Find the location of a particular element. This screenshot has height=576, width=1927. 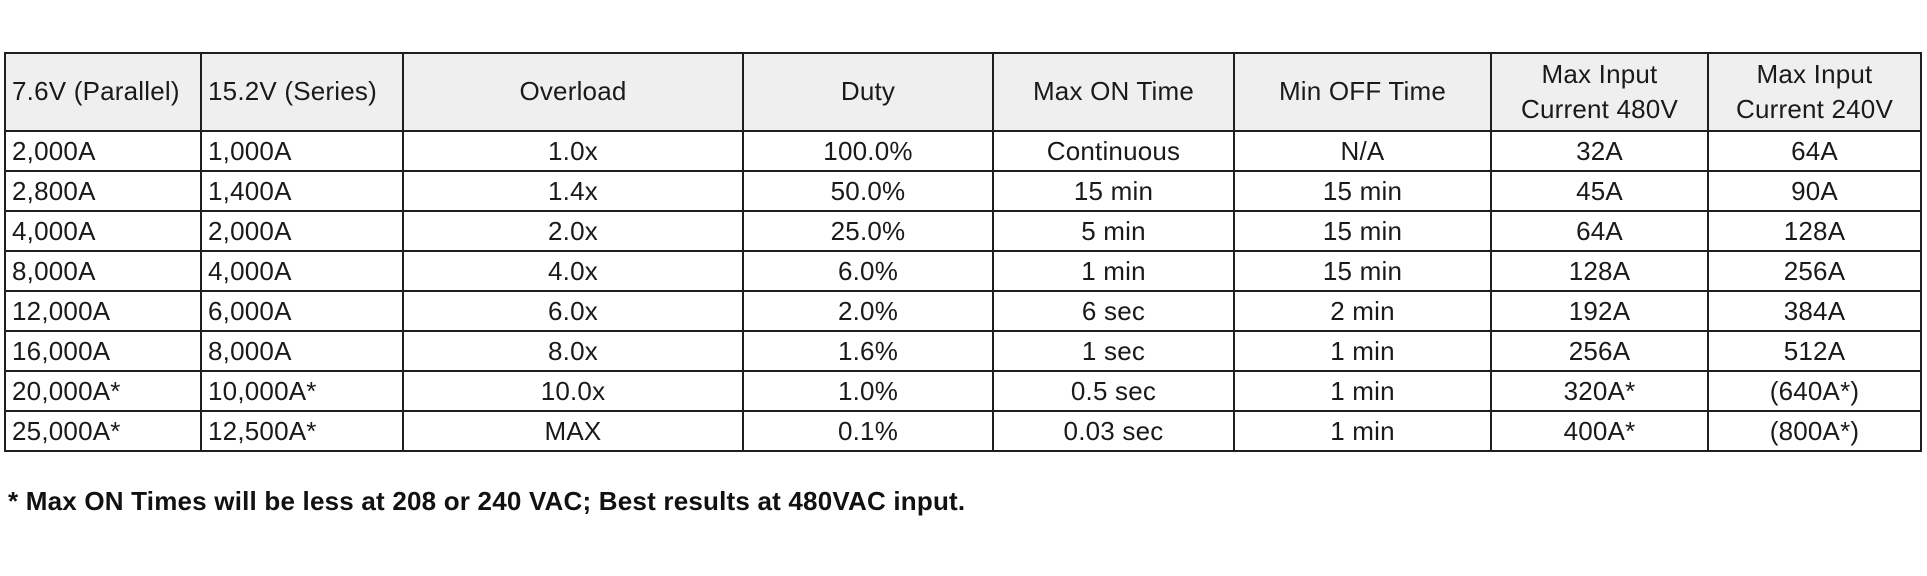

table-cell: 1,000A is located at coordinates (302, 151).